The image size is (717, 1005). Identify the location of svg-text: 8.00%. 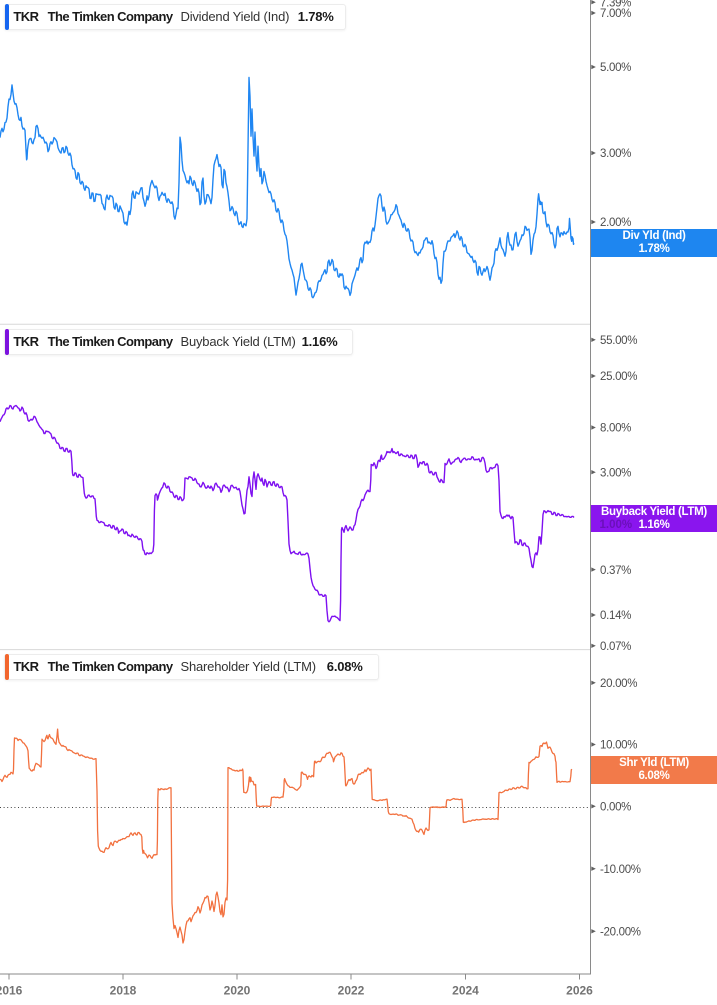
(615, 429).